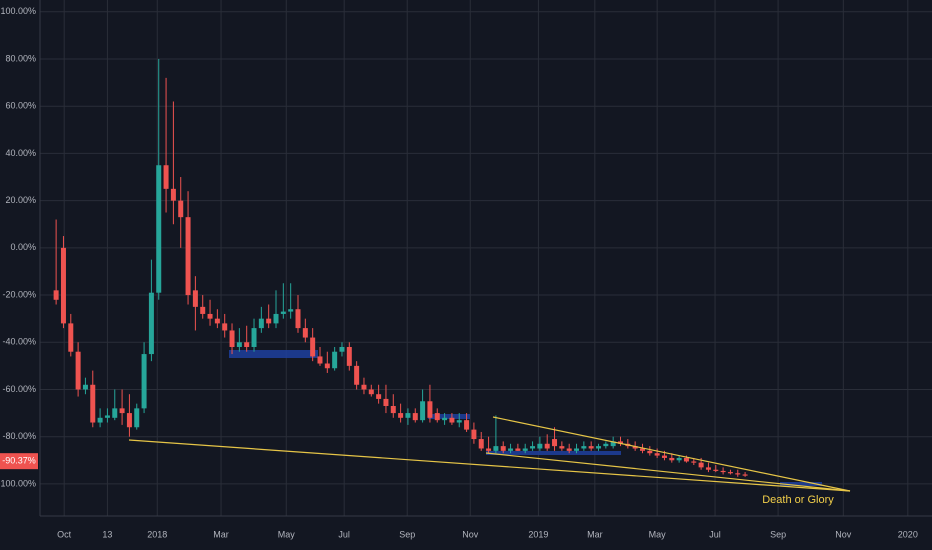 The image size is (932, 550). Describe the element at coordinates (778, 534) in the screenshot. I see `x-tick-label: Sep` at that location.